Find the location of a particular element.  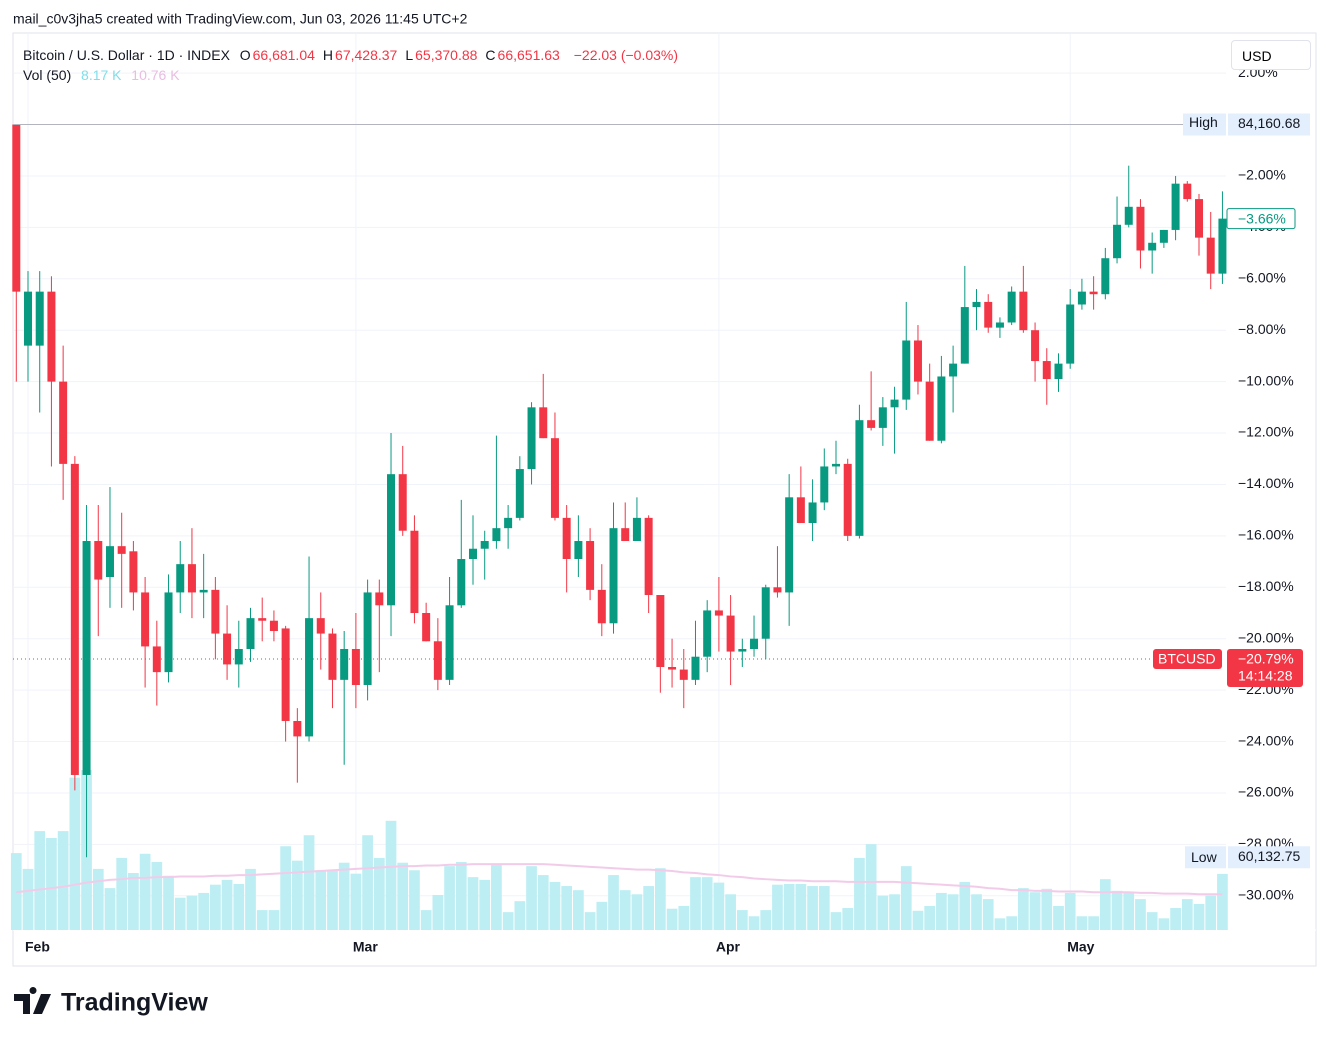

y-tick-label: −20.00% is located at coordinates (1266, 637).